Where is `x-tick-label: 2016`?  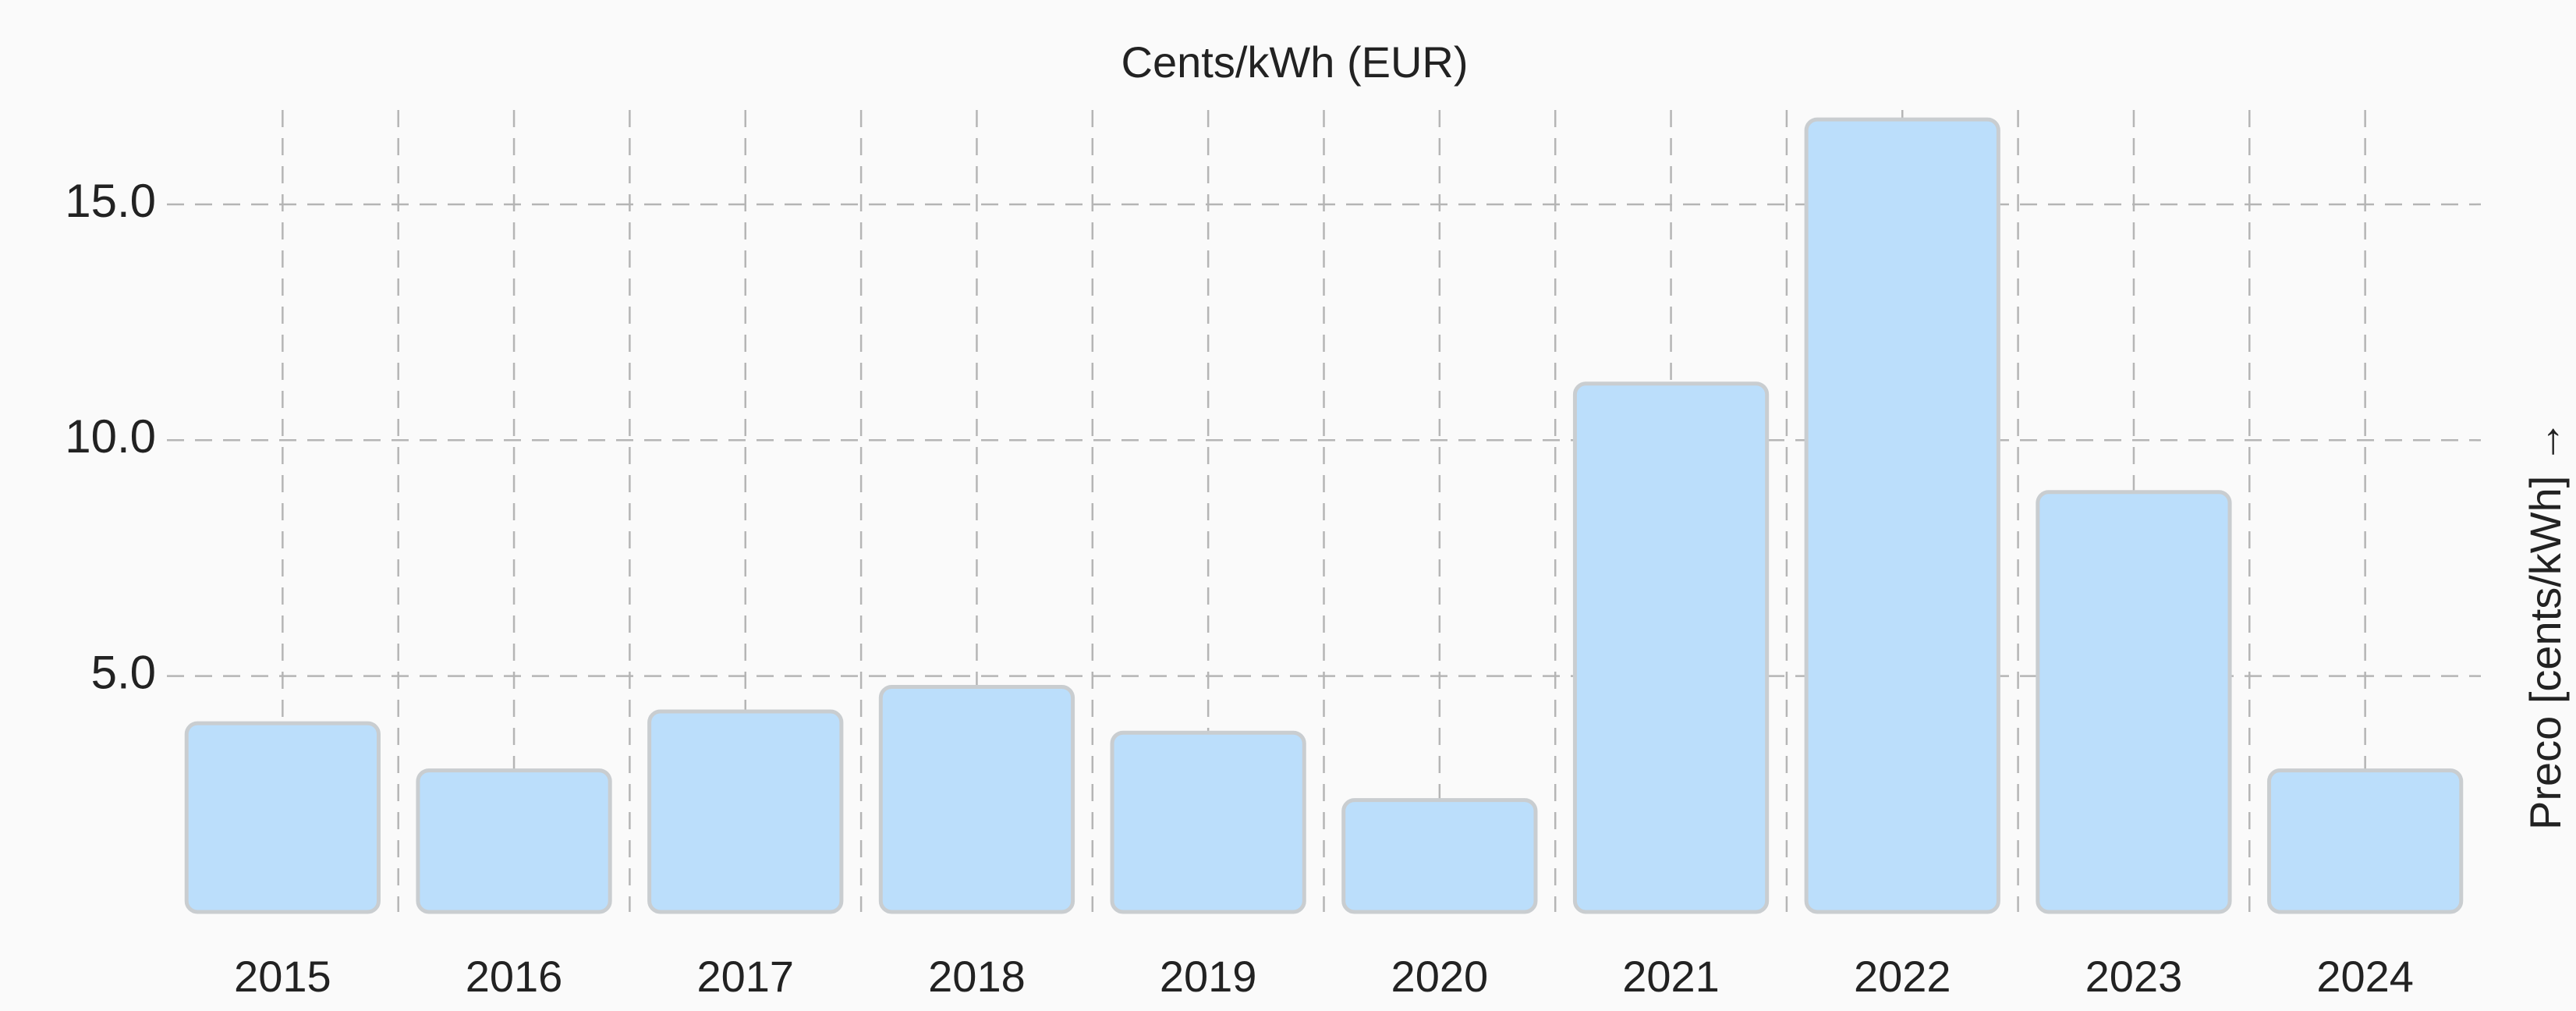 x-tick-label: 2016 is located at coordinates (514, 976).